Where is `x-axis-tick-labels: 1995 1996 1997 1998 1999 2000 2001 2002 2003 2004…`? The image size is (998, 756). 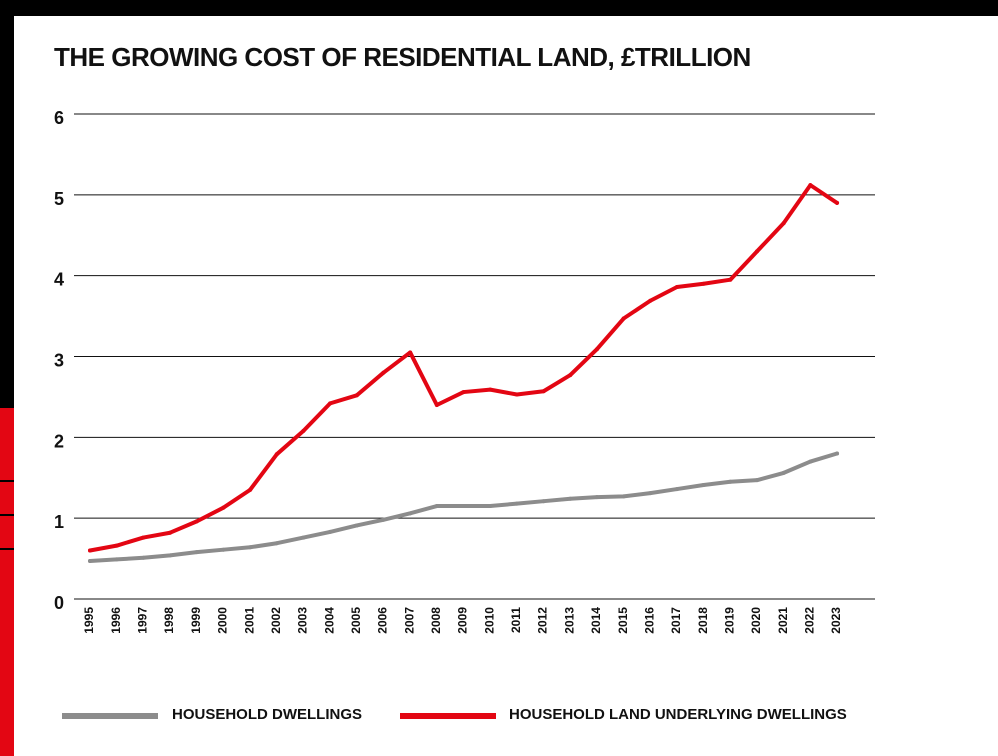
x-axis-tick-labels: 1995 1996 1997 1998 1999 2000 2001 2002 2003 2004… is located at coordinates (462, 620).